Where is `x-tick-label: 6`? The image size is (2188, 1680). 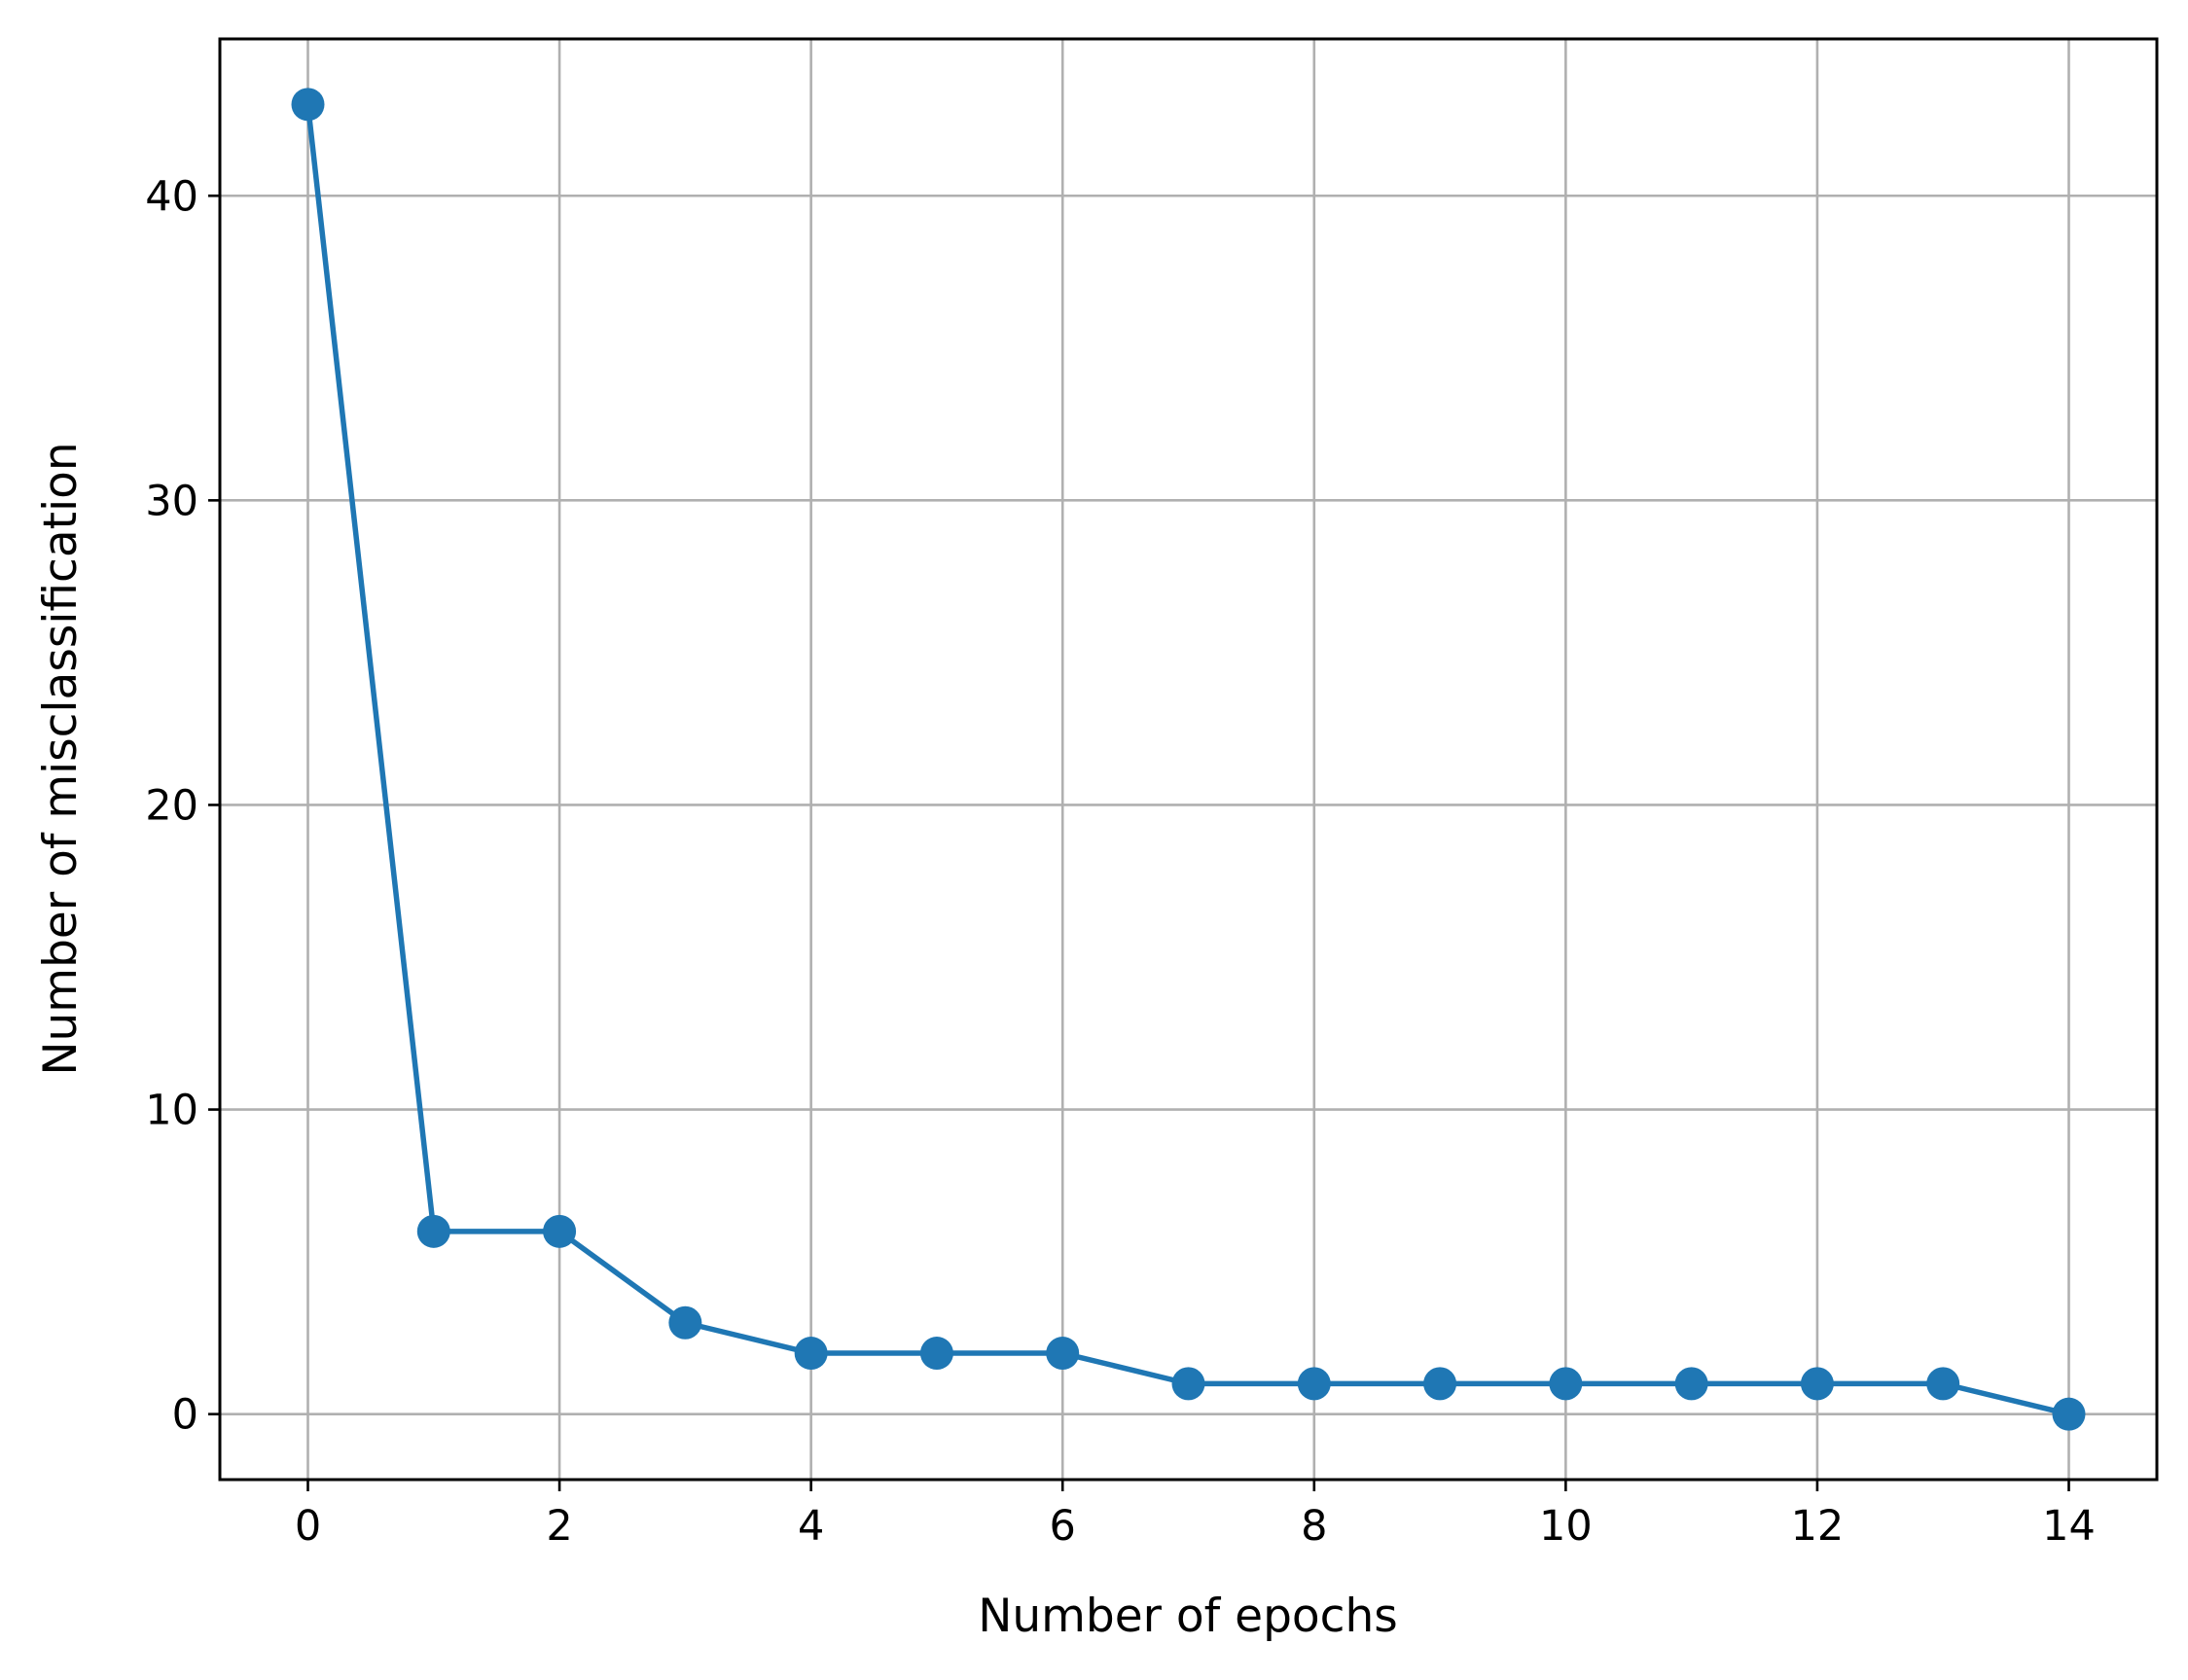 x-tick-label: 6 is located at coordinates (1063, 1526).